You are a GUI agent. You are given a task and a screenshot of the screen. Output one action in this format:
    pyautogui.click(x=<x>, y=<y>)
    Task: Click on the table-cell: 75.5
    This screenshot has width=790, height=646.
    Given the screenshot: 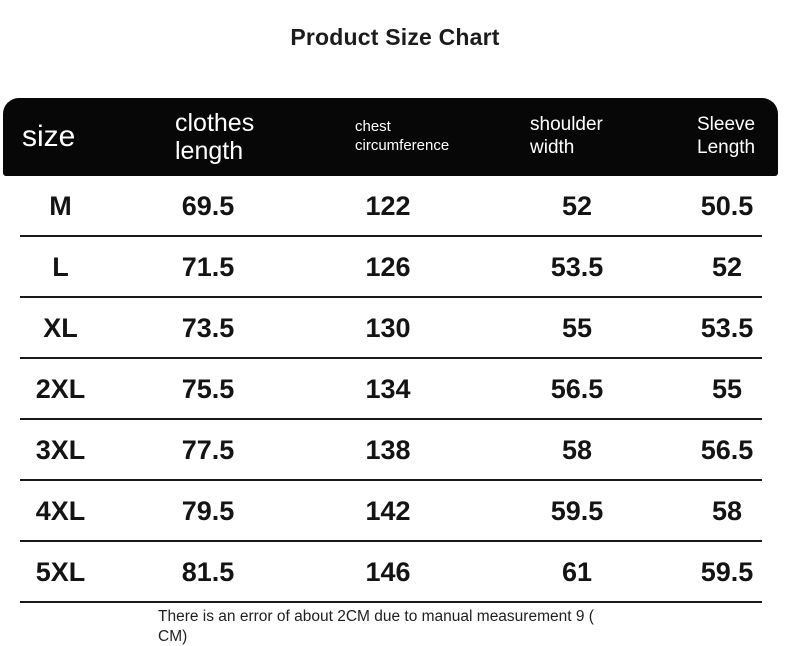 What is the action you would take?
    pyautogui.click(x=208, y=389)
    